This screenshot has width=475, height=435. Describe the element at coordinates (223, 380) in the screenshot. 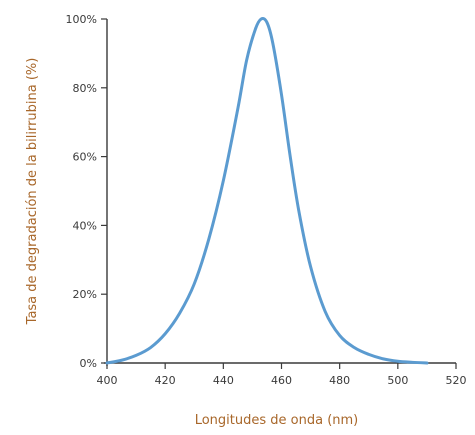

I see `x-tick-label: 440` at that location.